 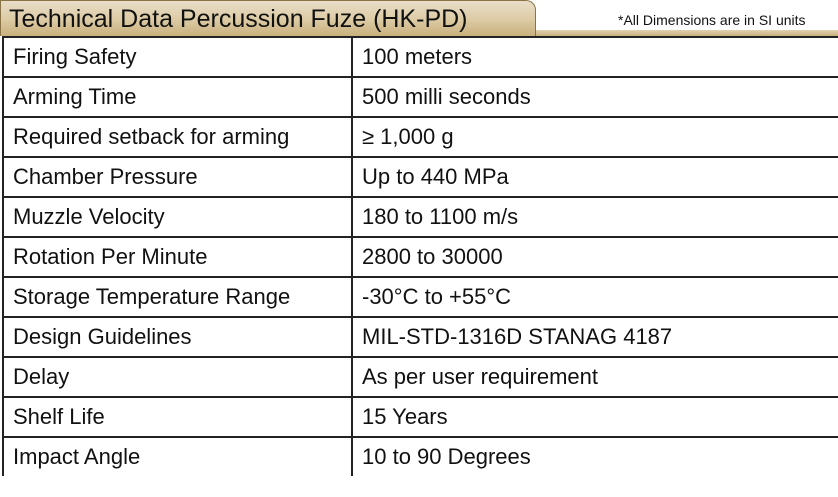 I want to click on table-row: Rotation Per Minute 2800 to 30000, so click(x=420, y=257).